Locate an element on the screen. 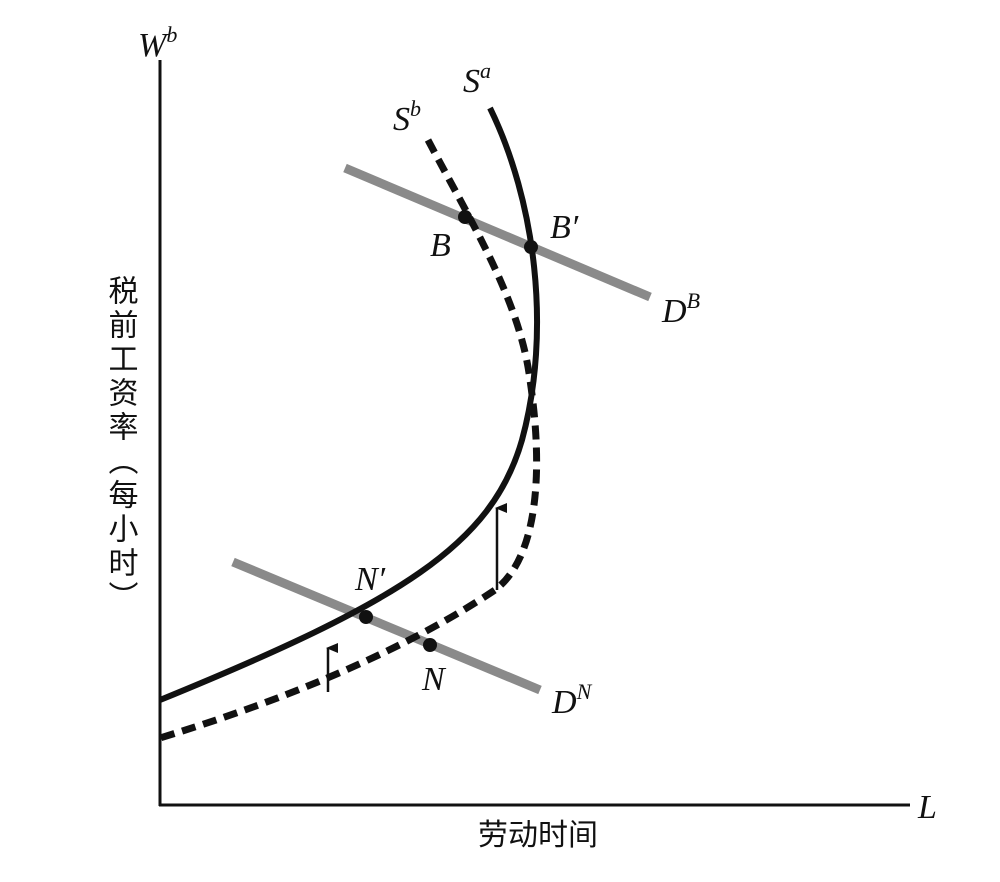  label-part: B is located at coordinates (693, 300).